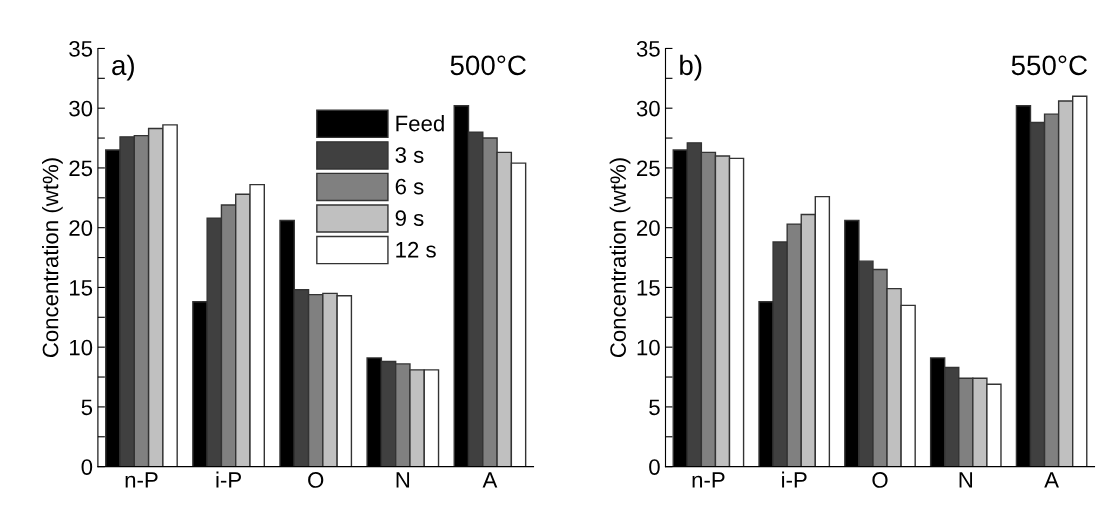 The image size is (1100, 510). What do you see at coordinates (123, 67) in the screenshot?
I see `annotation: a)` at bounding box center [123, 67].